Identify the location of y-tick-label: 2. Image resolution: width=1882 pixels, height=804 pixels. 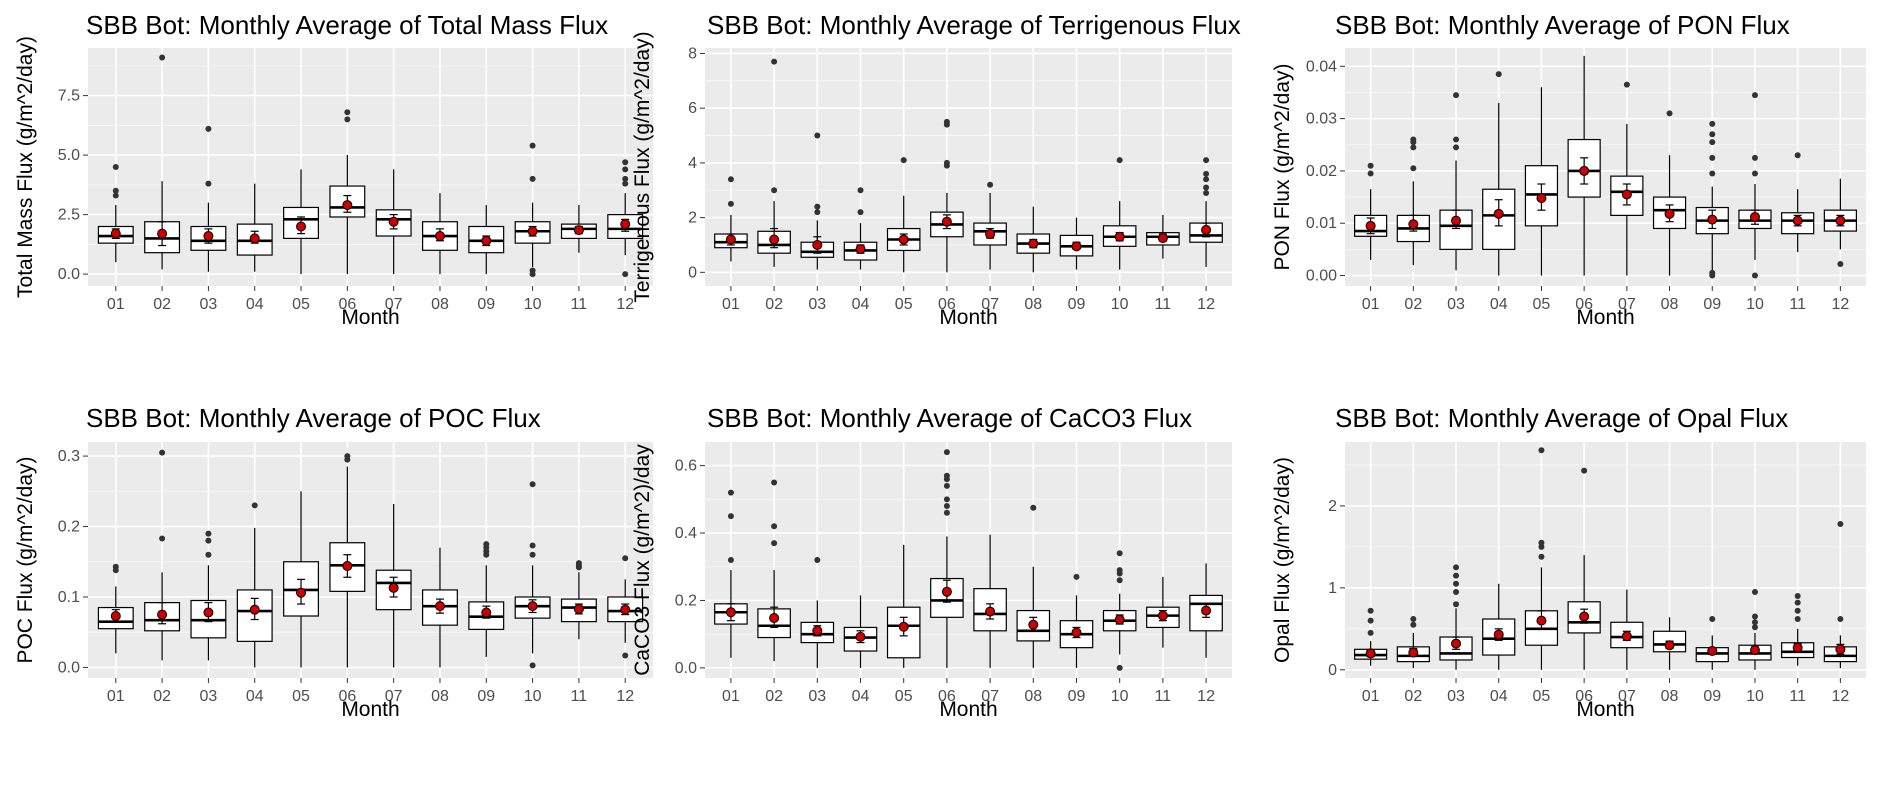
(1332, 506).